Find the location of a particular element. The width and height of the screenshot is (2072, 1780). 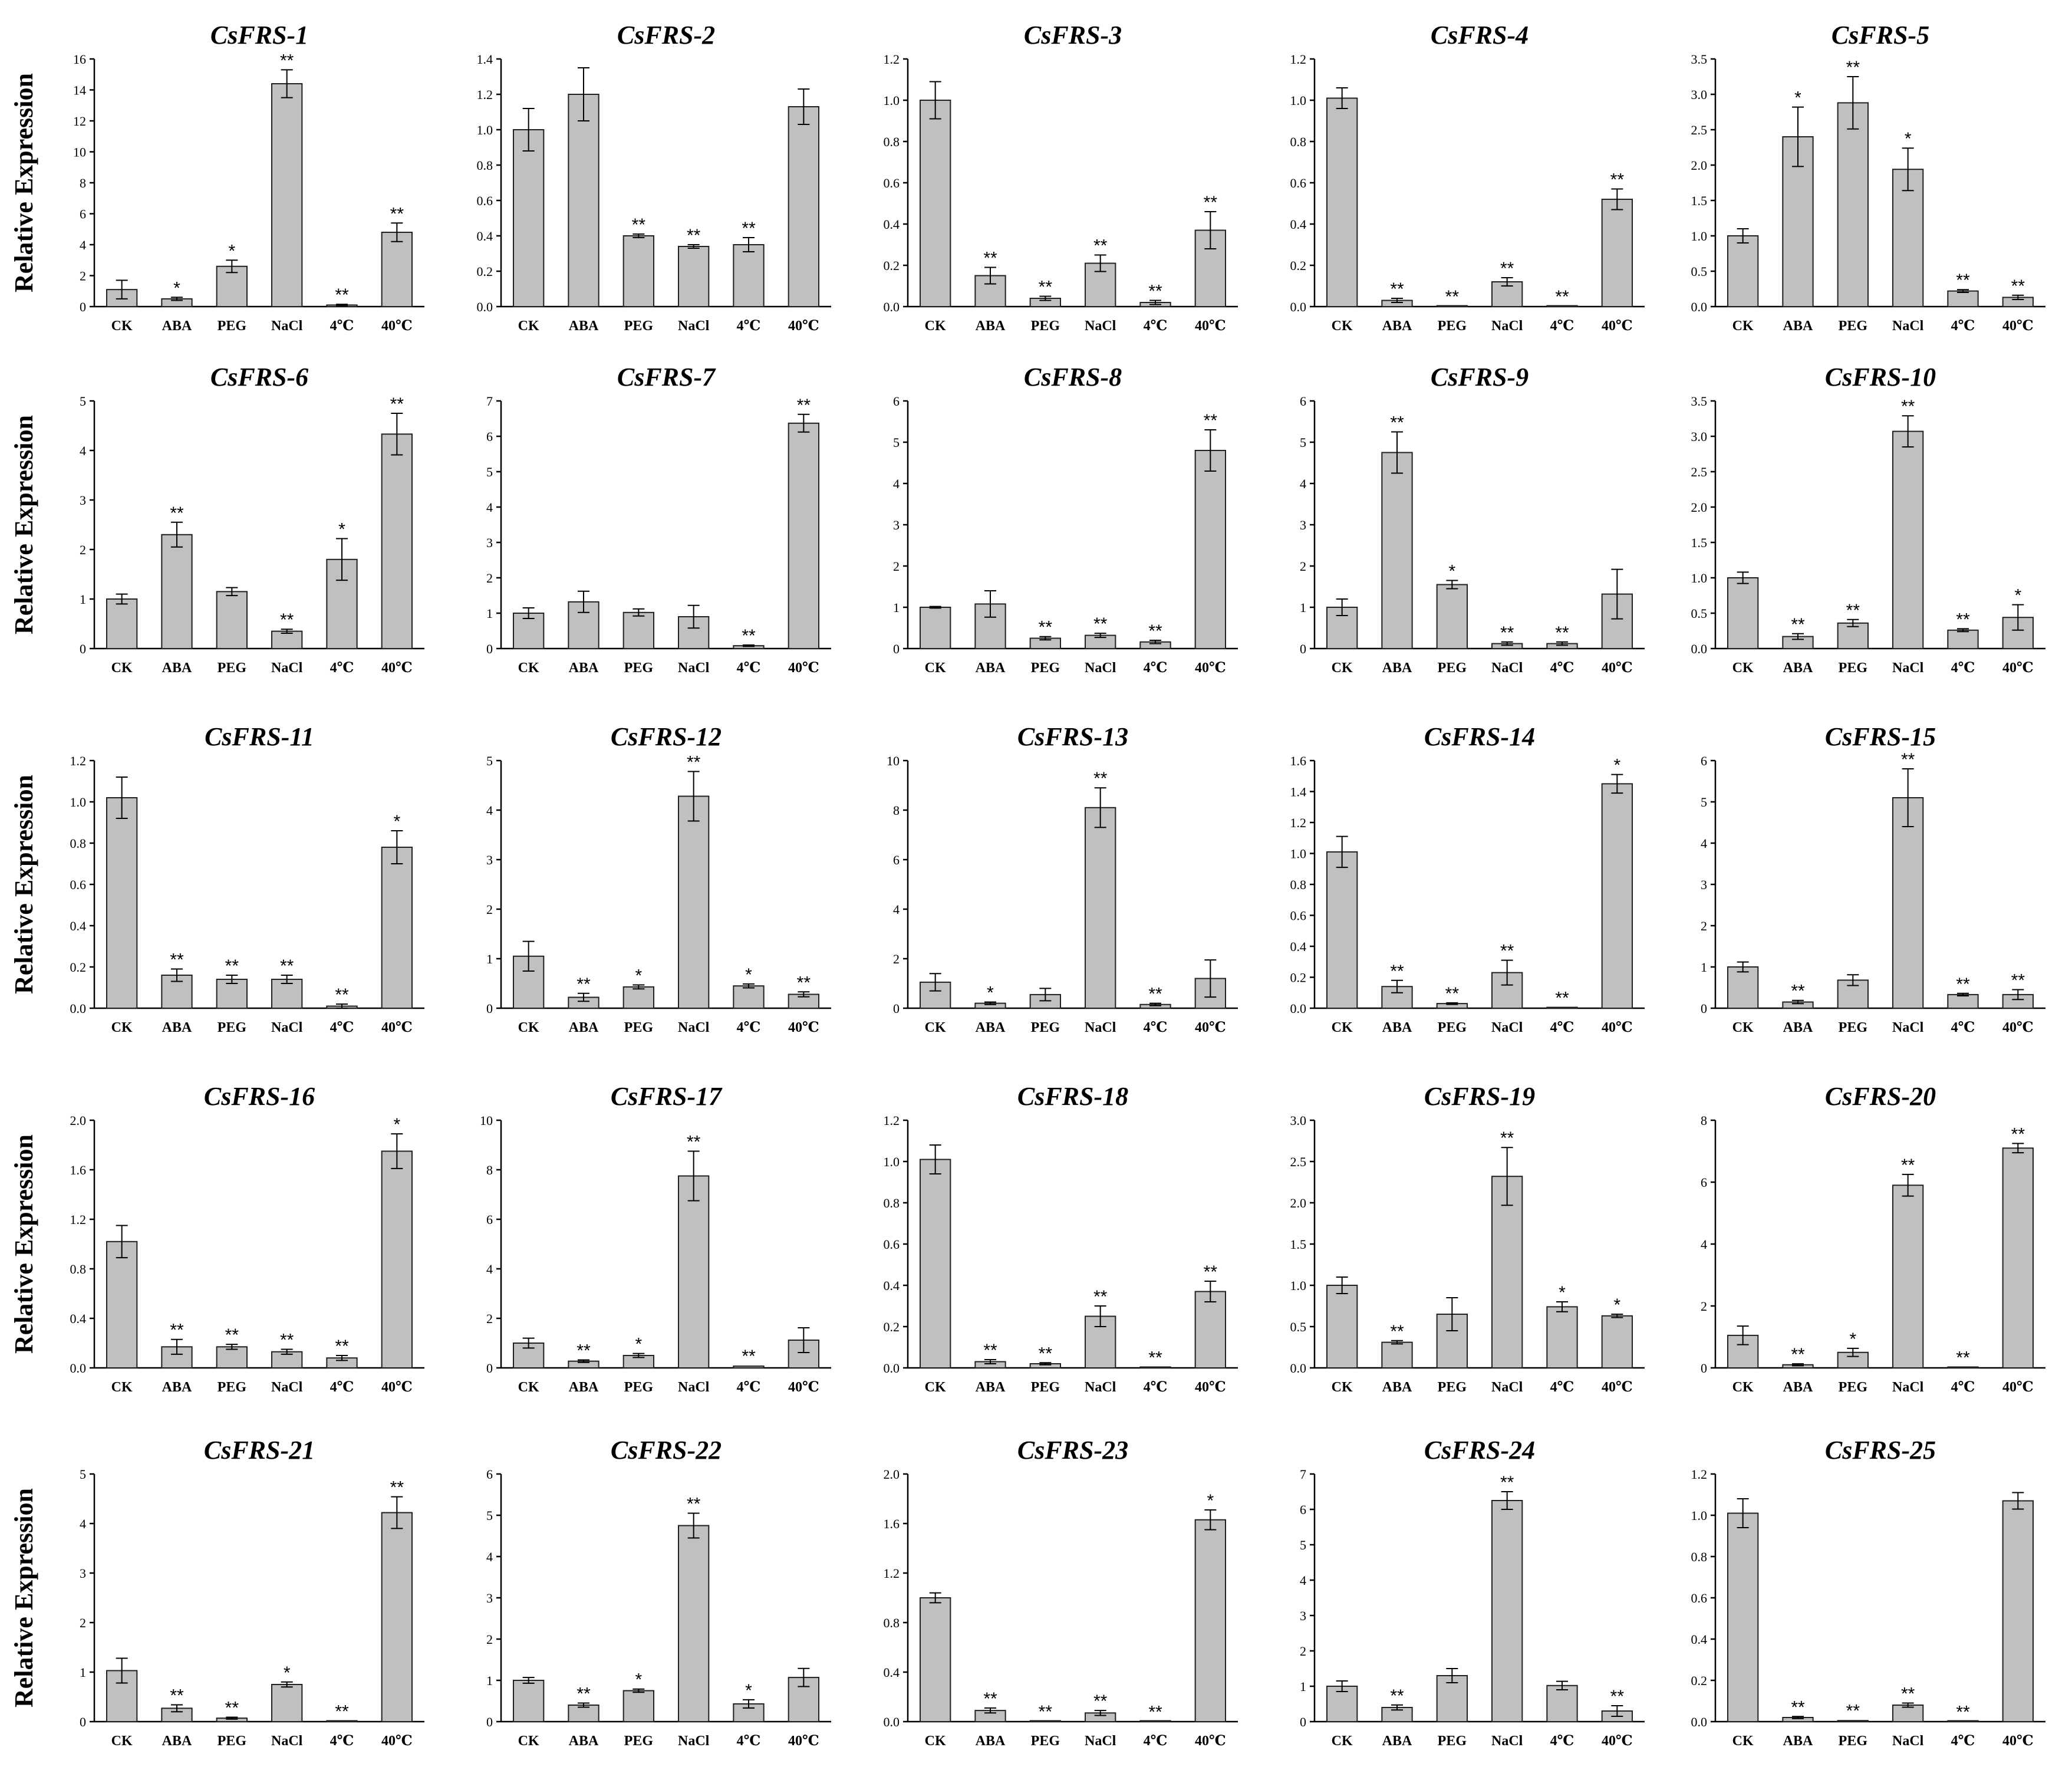

chart6-ytick-label: 1 is located at coordinates (83, 599).